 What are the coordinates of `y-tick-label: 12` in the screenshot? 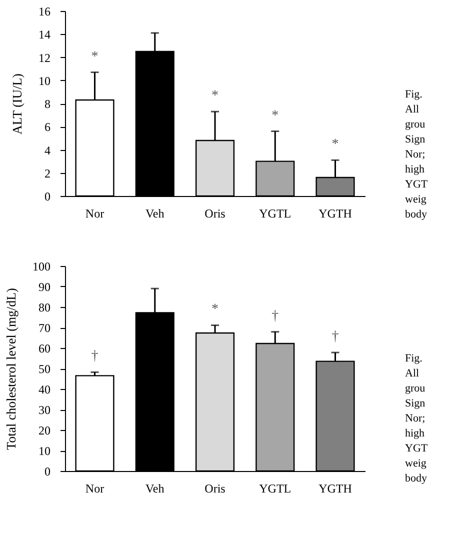 It's located at (44, 57).